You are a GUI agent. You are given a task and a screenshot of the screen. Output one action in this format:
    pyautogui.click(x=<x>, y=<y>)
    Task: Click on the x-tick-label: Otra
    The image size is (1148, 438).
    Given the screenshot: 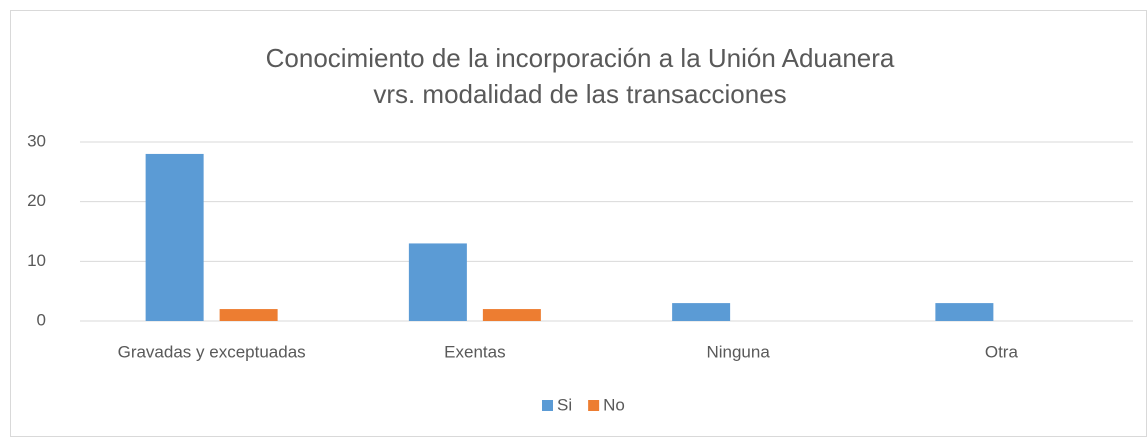 What is the action you would take?
    pyautogui.click(x=1002, y=351)
    